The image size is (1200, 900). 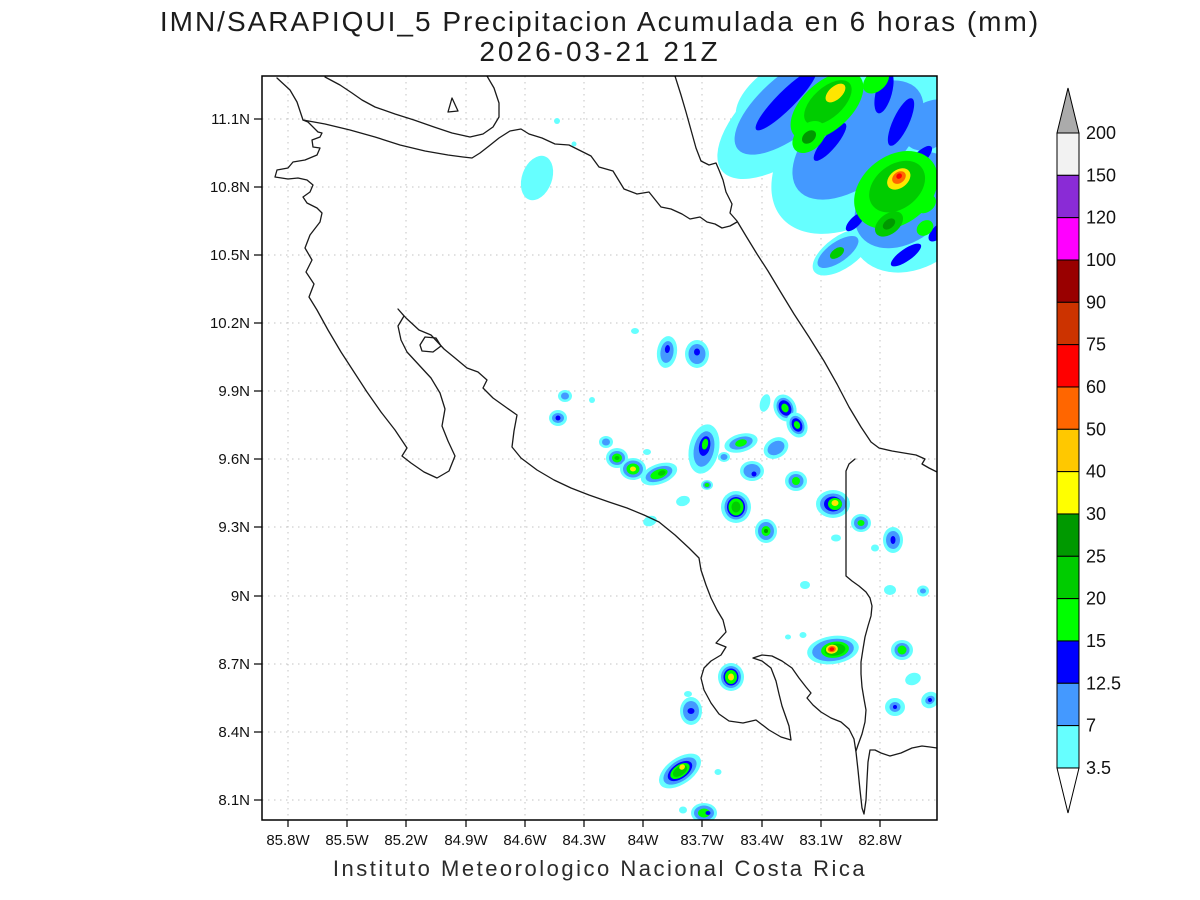 I want to click on y-tick-label: 9.6N, so click(x=234, y=459).